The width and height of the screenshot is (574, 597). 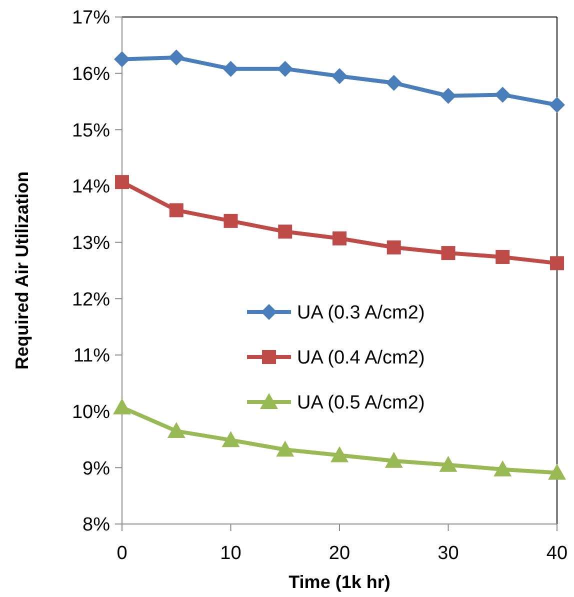 I want to click on y-tick-label: 17%, so click(x=91, y=18).